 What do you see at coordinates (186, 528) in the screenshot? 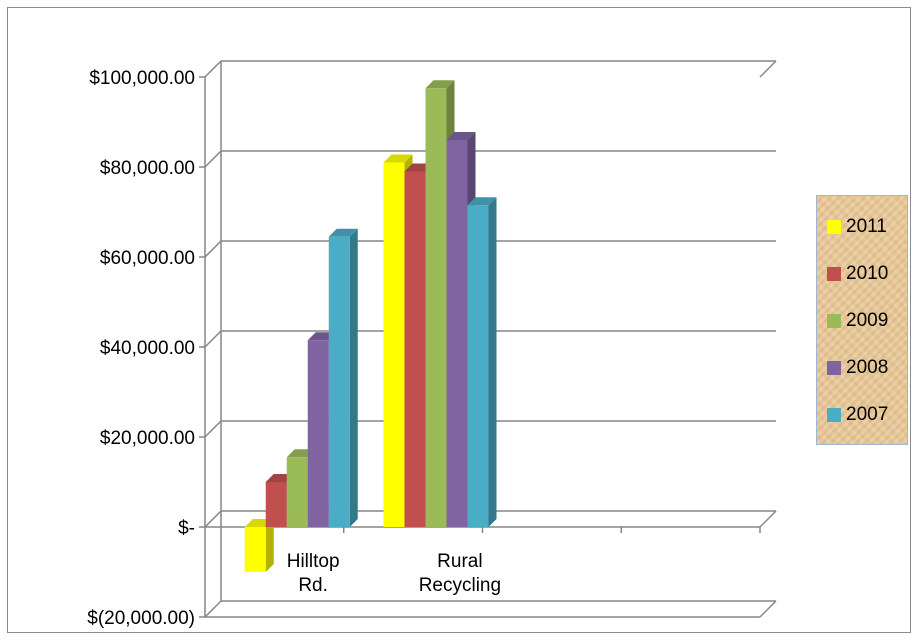
I see `y-tick-label-5: $-` at bounding box center [186, 528].